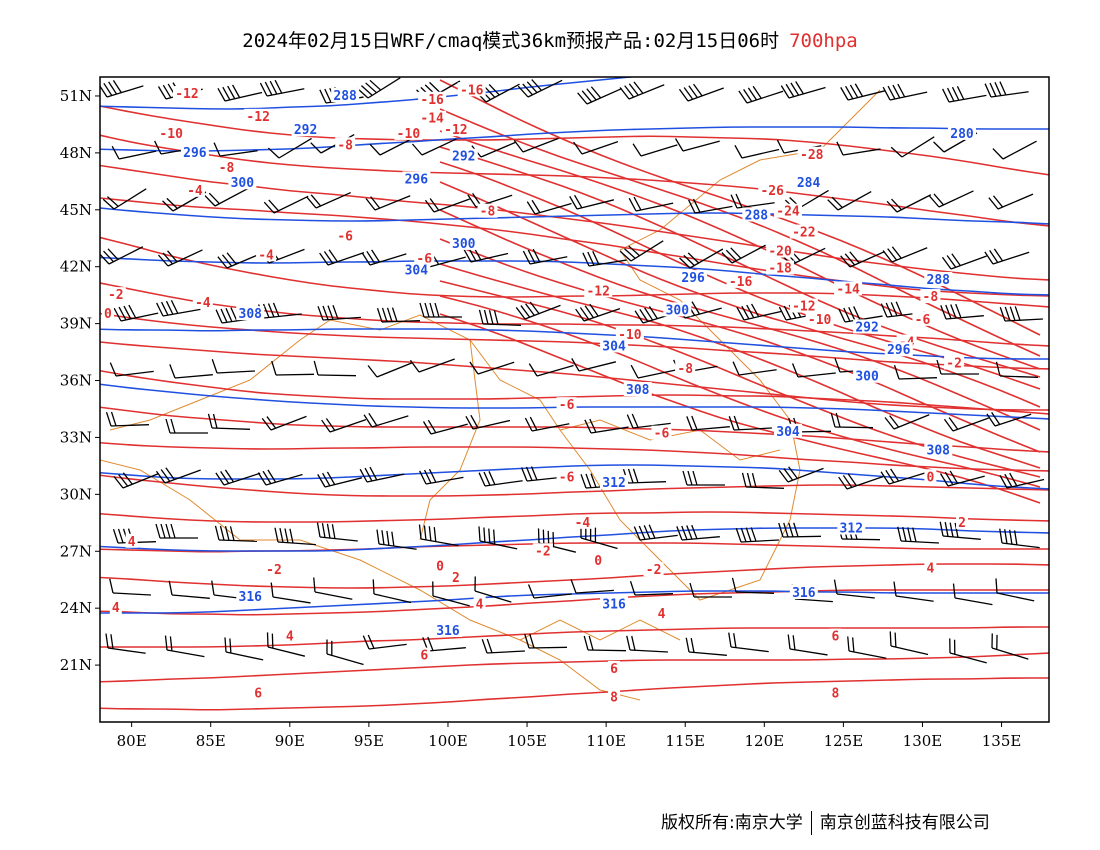  What do you see at coordinates (812, 155) in the screenshot?
I see `temperature-contour-label: -28` at bounding box center [812, 155].